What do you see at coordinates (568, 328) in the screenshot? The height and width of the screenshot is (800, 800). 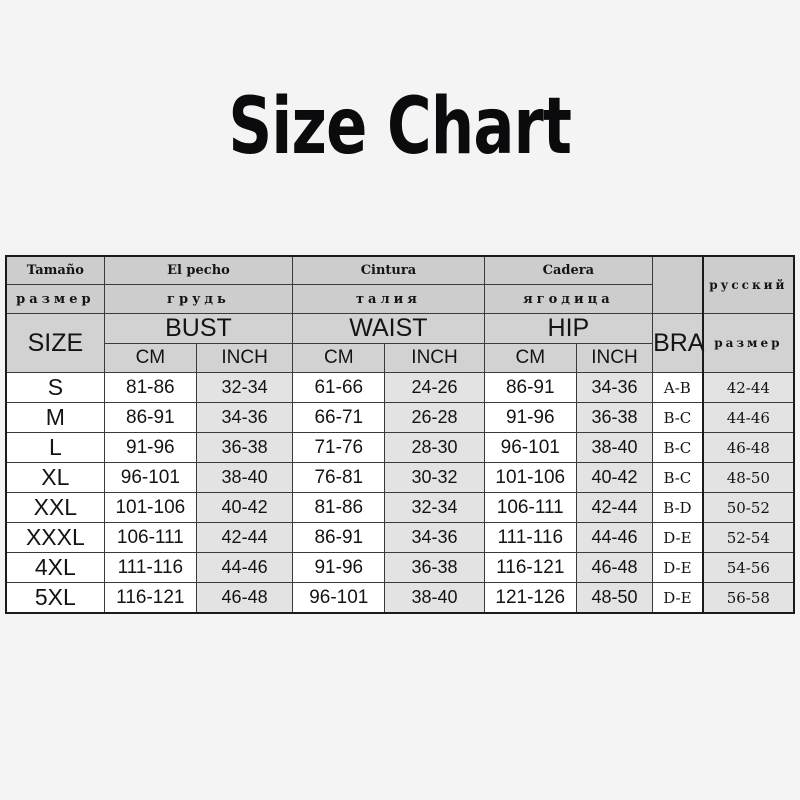 I see `header-hip-label: HIP` at bounding box center [568, 328].